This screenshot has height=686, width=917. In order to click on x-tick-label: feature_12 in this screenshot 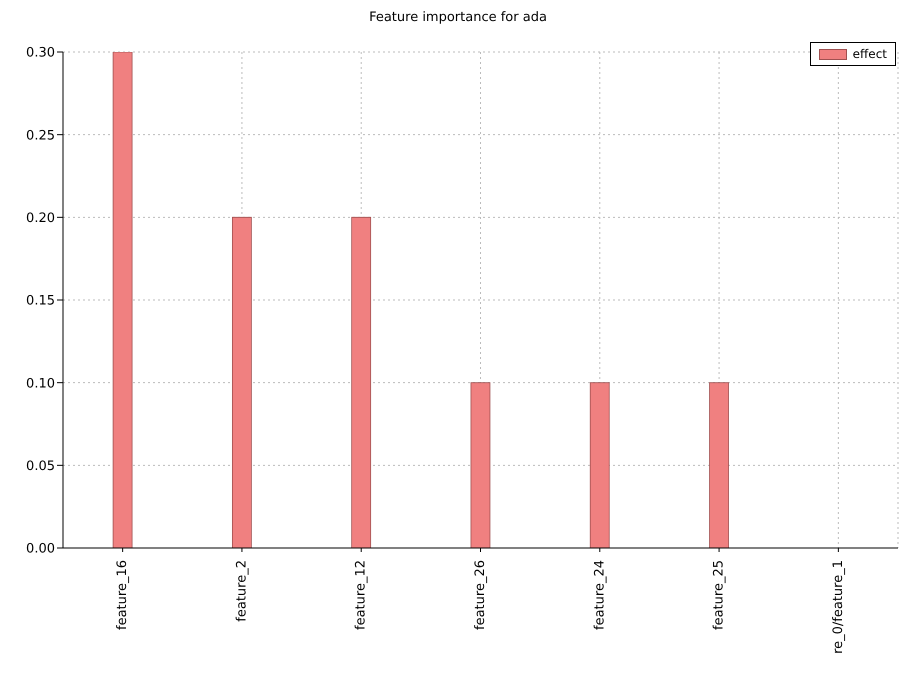, I will do `click(361, 595)`.